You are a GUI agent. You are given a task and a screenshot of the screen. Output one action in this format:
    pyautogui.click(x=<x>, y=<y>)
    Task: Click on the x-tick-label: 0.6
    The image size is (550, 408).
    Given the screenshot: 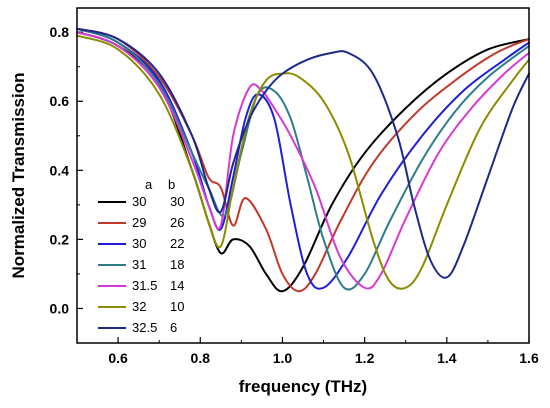 What is the action you would take?
    pyautogui.click(x=118, y=358)
    